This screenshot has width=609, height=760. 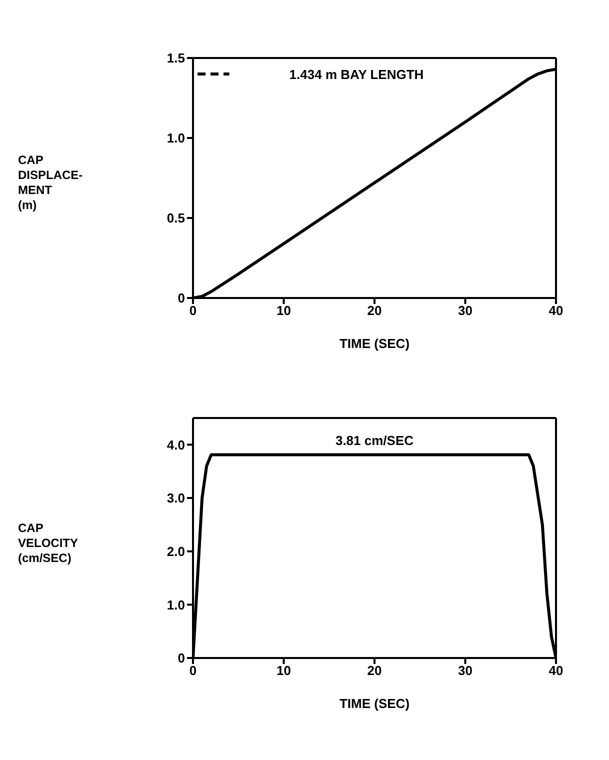 I want to click on y-tick-label: 1.5, so click(x=175, y=58).